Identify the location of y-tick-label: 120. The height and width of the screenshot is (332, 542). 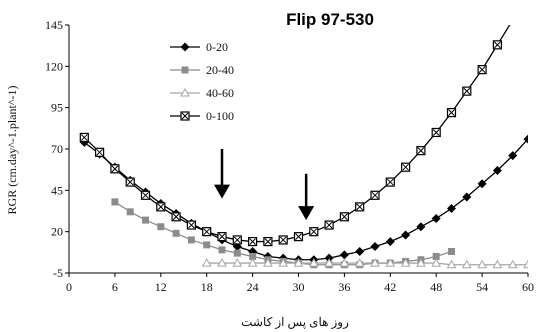
(54, 66).